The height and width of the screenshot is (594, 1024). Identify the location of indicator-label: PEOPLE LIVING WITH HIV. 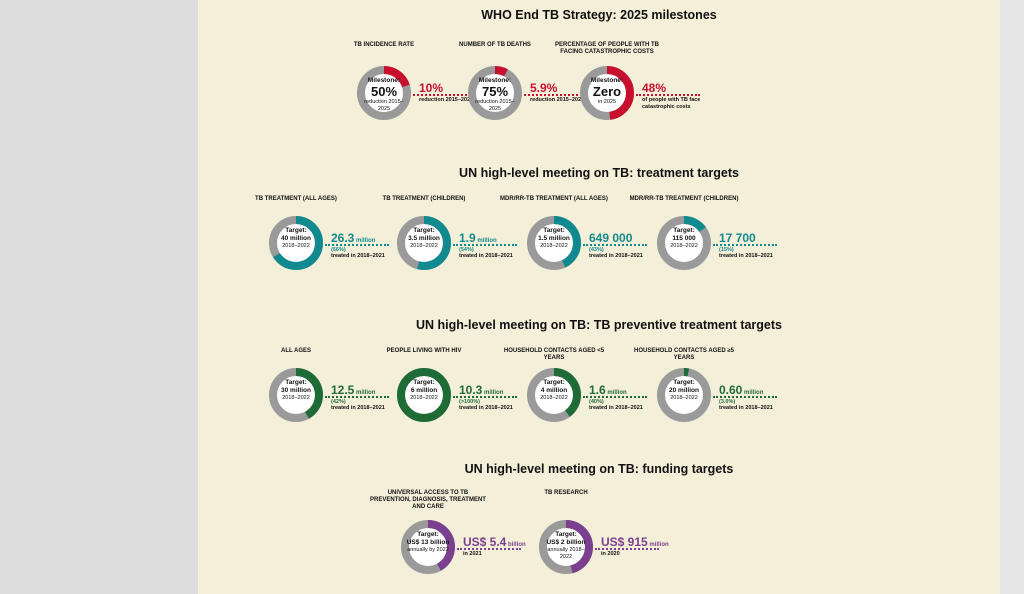
(424, 351).